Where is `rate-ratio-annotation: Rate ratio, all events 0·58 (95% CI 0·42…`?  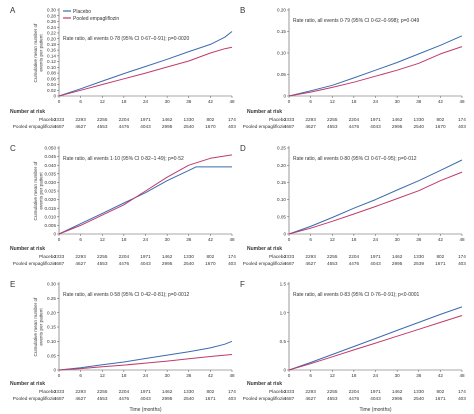 rate-ratio-annotation: Rate ratio, all events 0·58 (95% CI 0·42… is located at coordinates (126, 295).